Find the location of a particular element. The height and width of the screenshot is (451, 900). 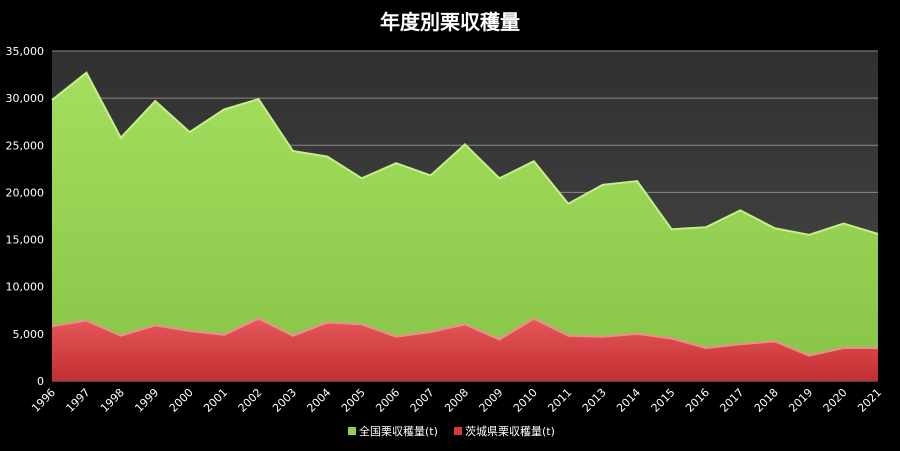

y-tick-label: 35,000 is located at coordinates (25, 51).